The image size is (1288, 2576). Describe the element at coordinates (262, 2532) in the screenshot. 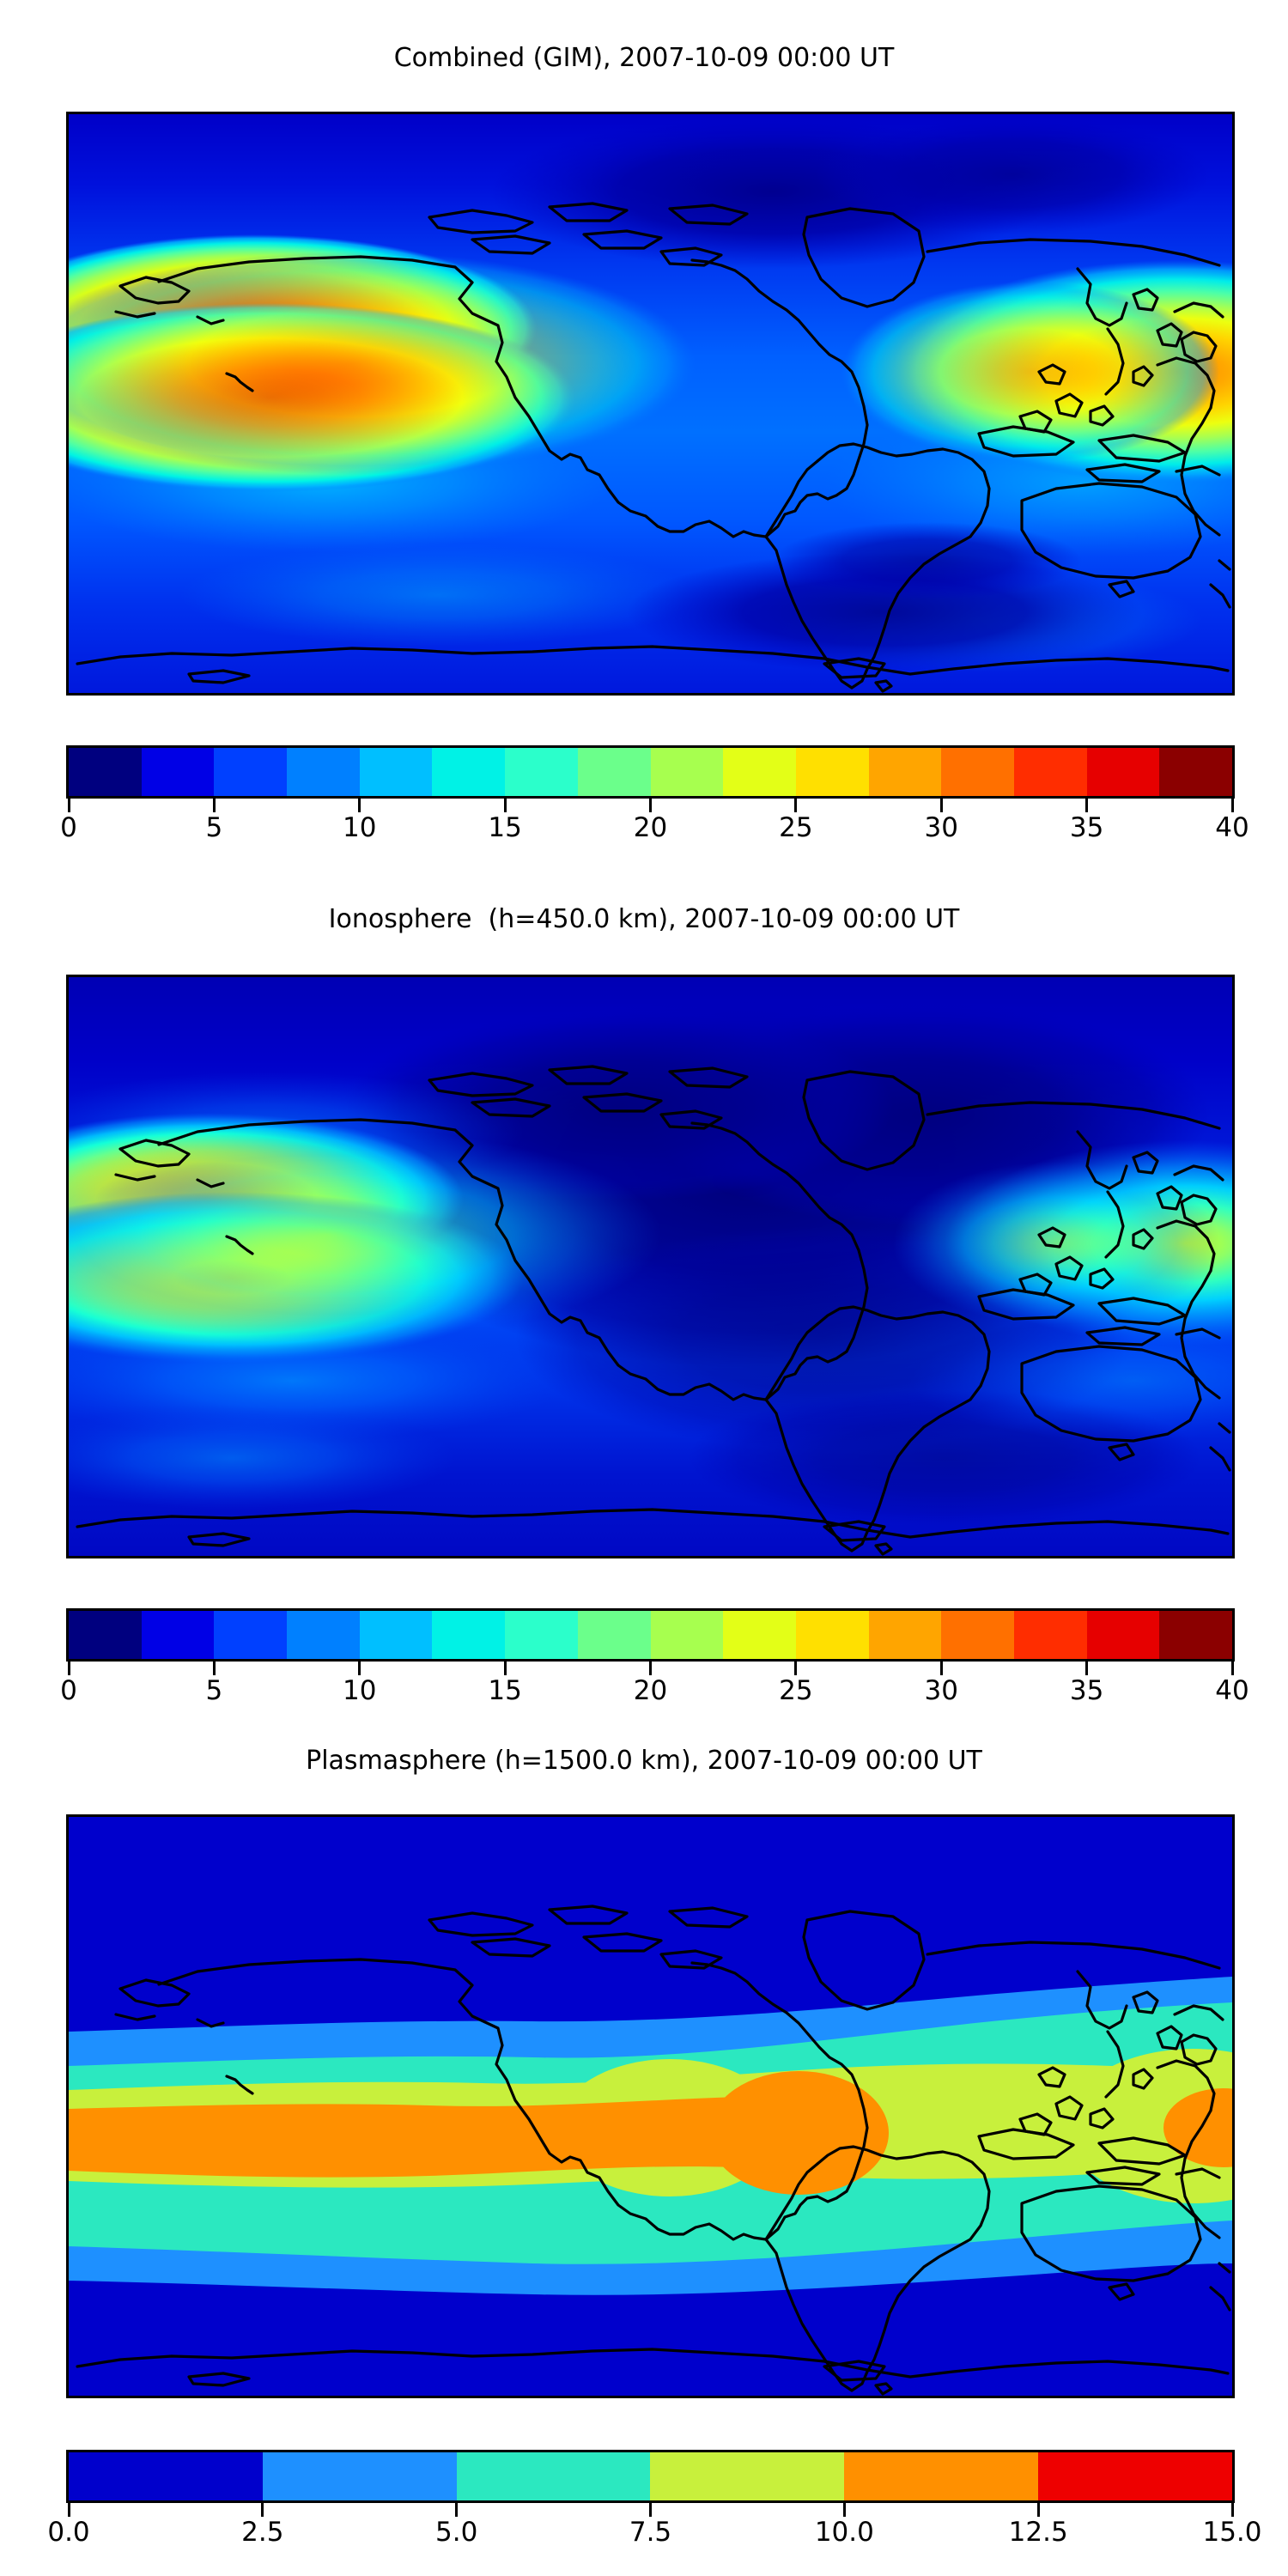

I see `colorbar-tick-label: 2.5` at that location.